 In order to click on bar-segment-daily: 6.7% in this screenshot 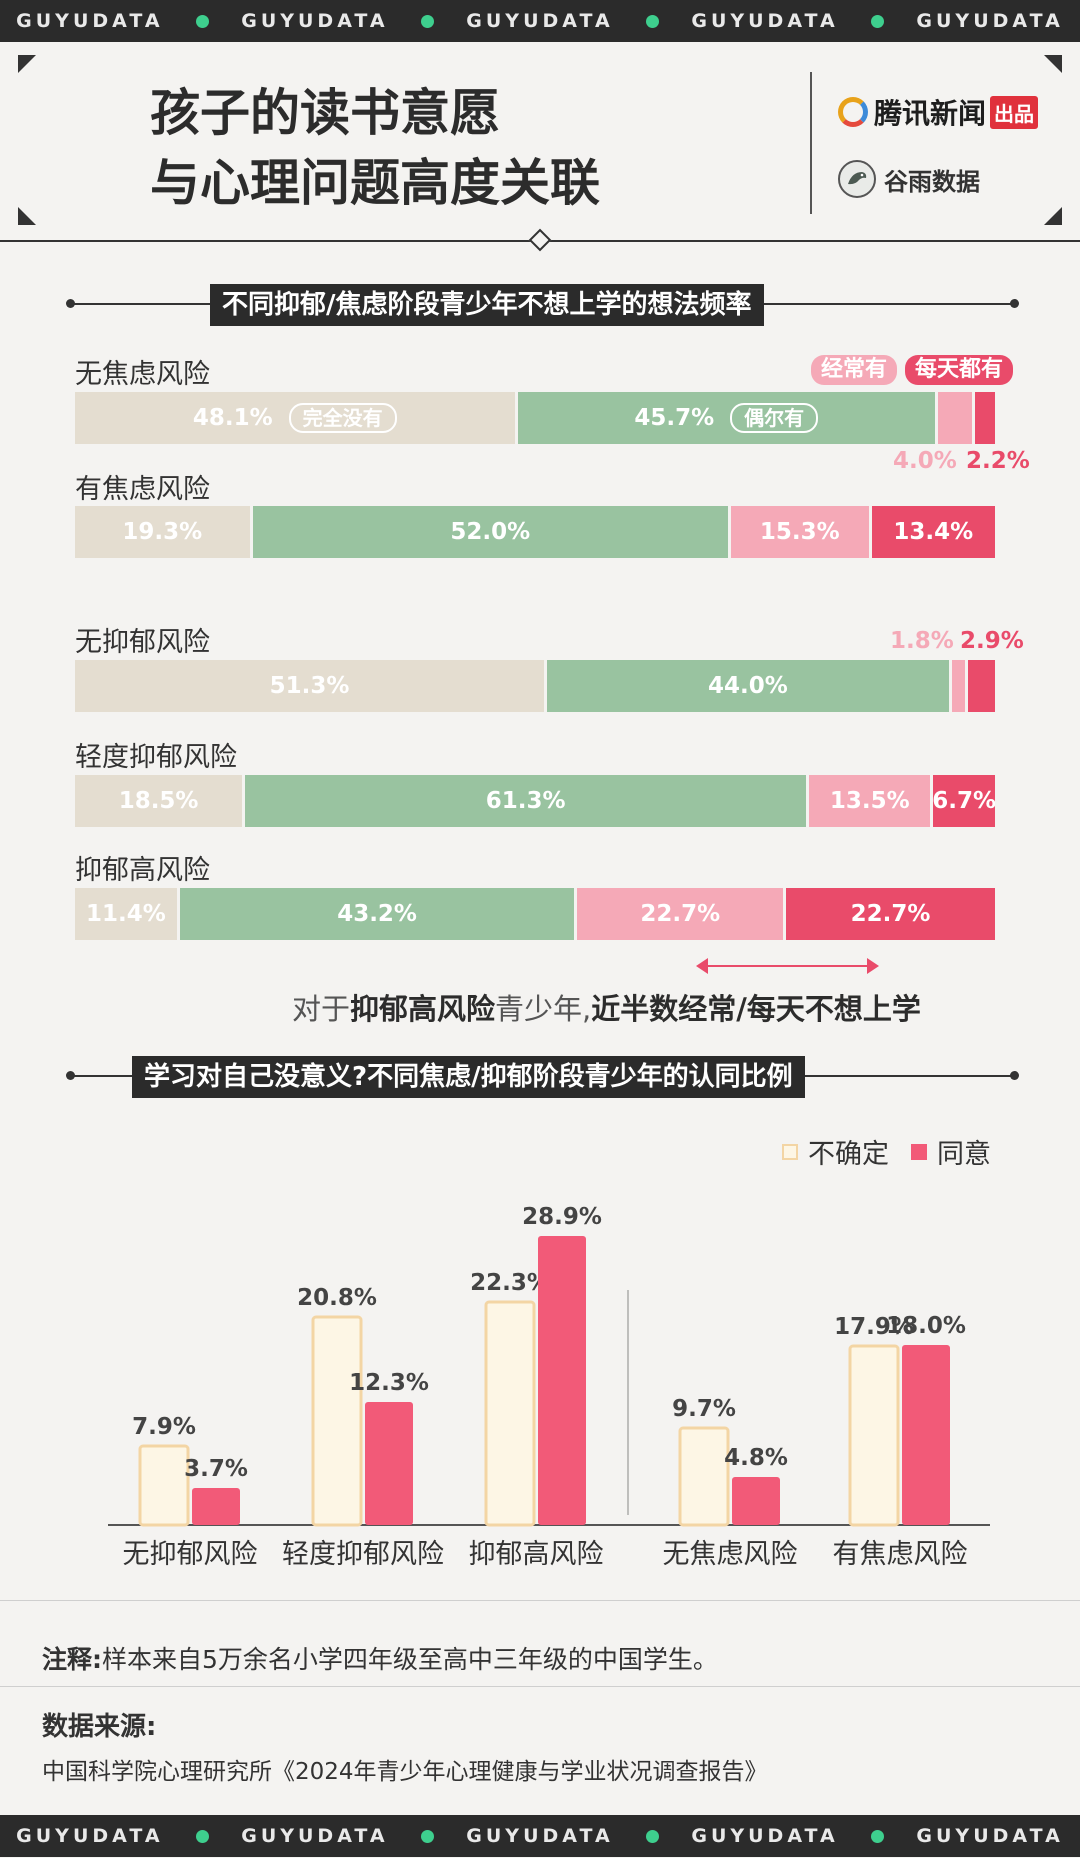, I will do `click(964, 801)`.